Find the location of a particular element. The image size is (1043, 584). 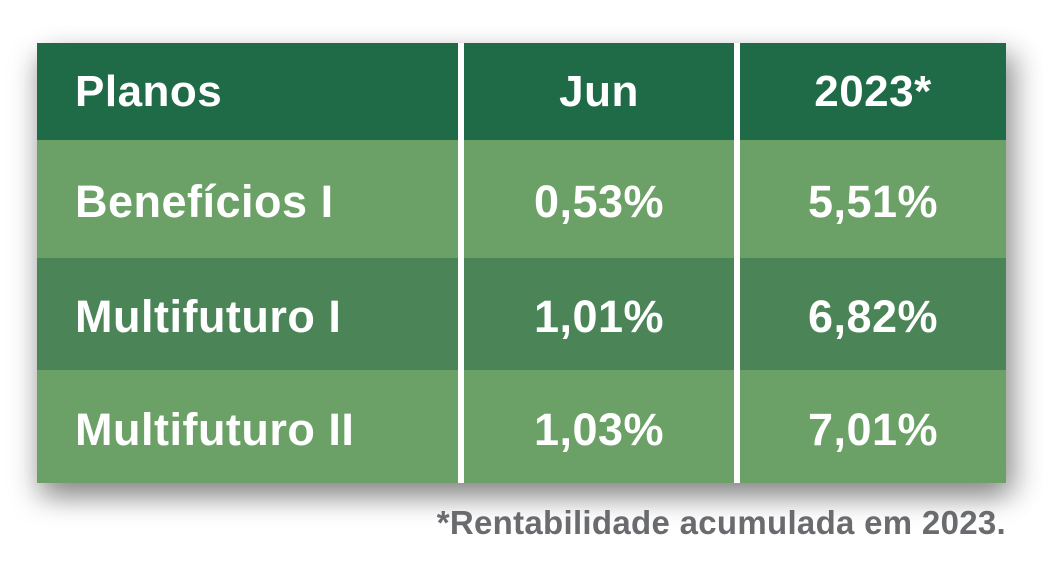

row-multifuturo-2-2023-value: 7,01% is located at coordinates (873, 426).